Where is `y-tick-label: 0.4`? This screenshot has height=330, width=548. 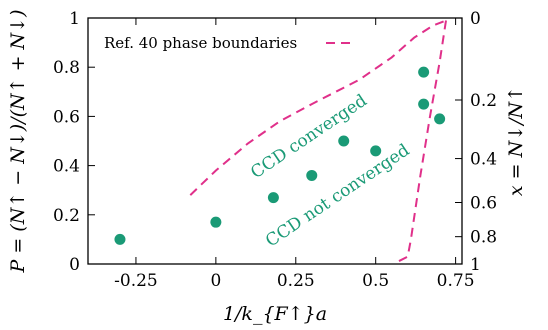 y-tick-label: 0.4 is located at coordinates (66, 167).